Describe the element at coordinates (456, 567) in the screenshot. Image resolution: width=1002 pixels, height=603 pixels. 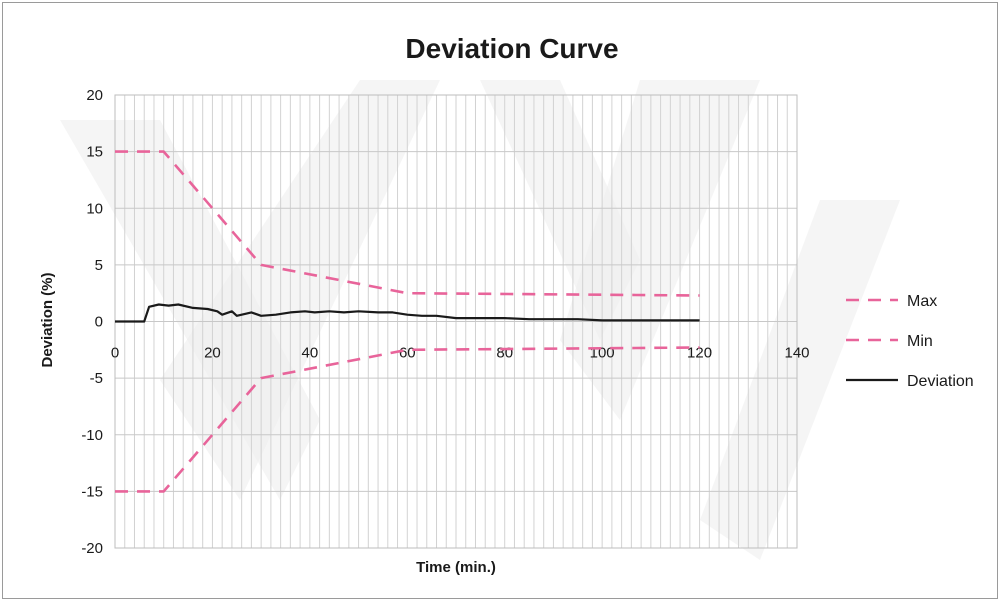
I see `x-axis-label: Time (min.)` at that location.